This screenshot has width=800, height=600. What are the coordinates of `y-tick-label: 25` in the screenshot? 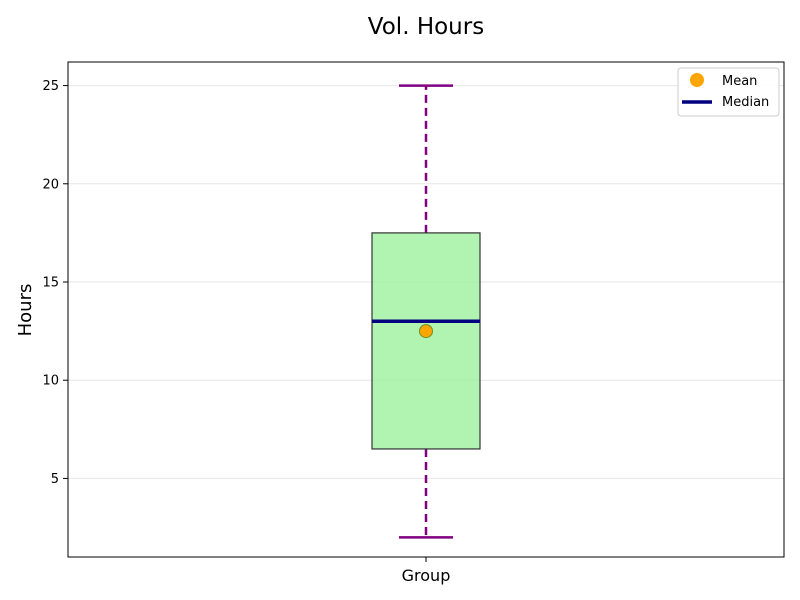 It's located at (50, 86).